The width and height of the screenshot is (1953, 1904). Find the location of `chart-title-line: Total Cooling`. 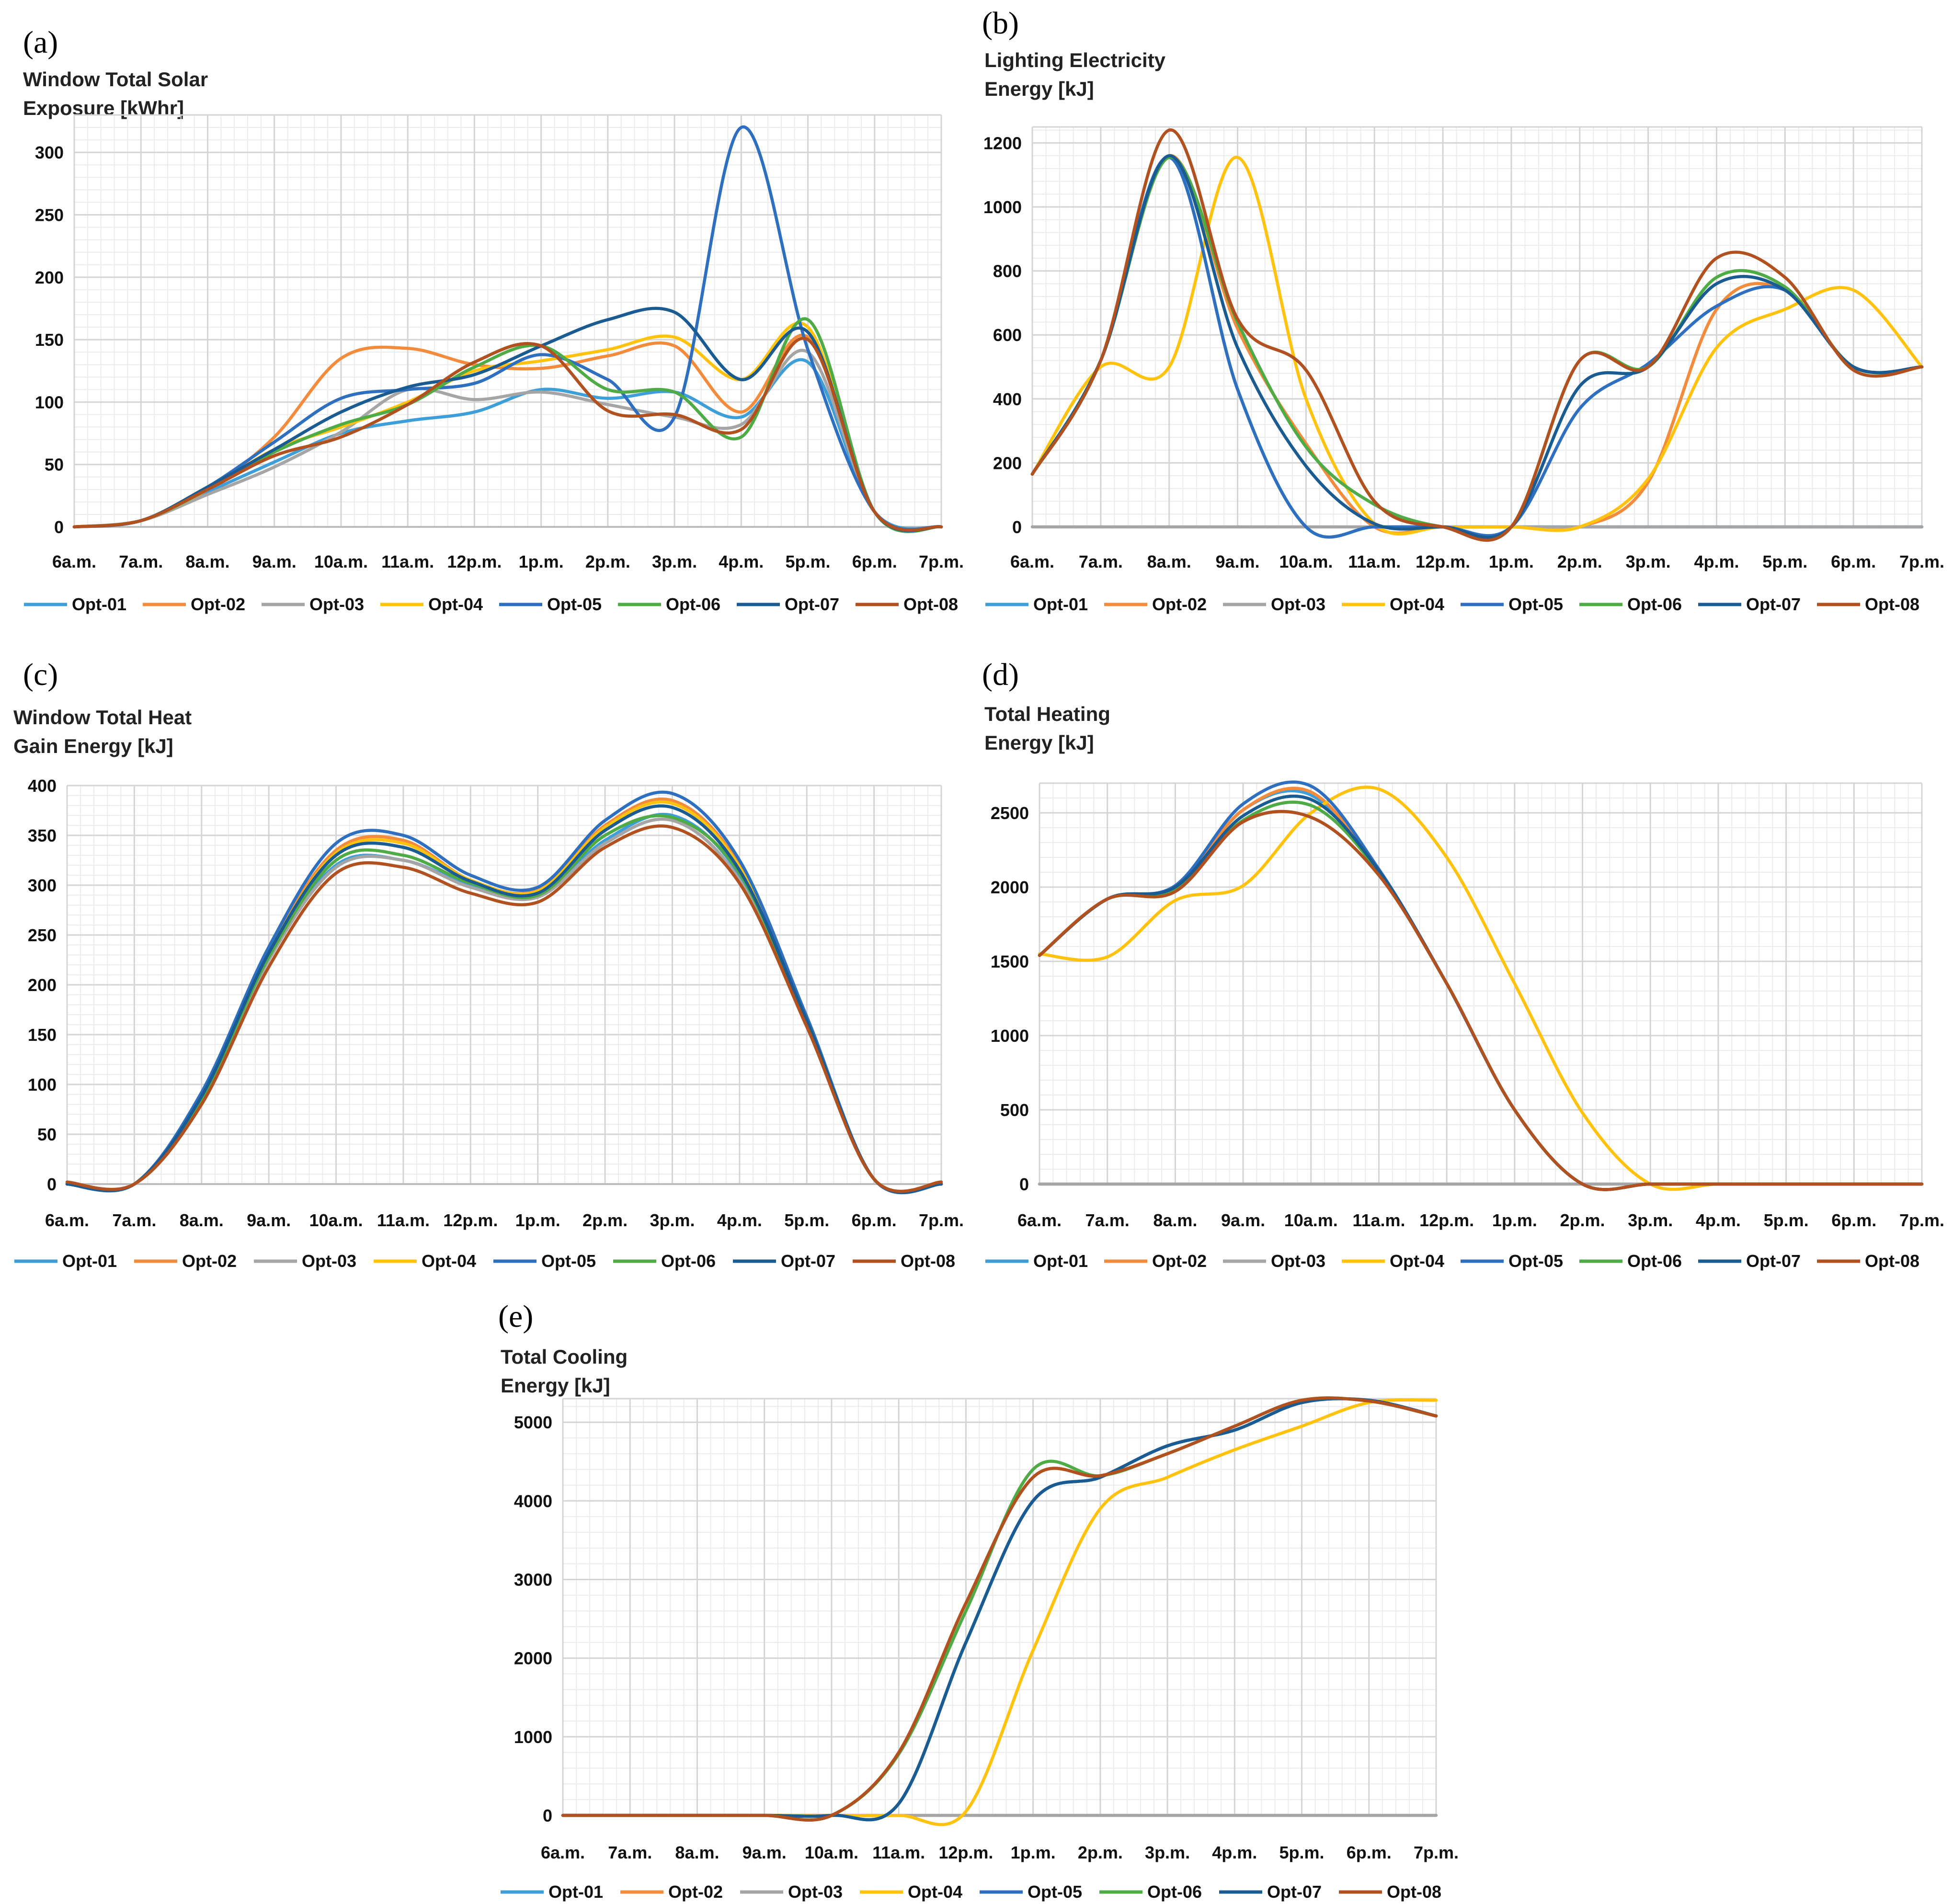

chart-title-line: Total Cooling is located at coordinates (564, 1356).